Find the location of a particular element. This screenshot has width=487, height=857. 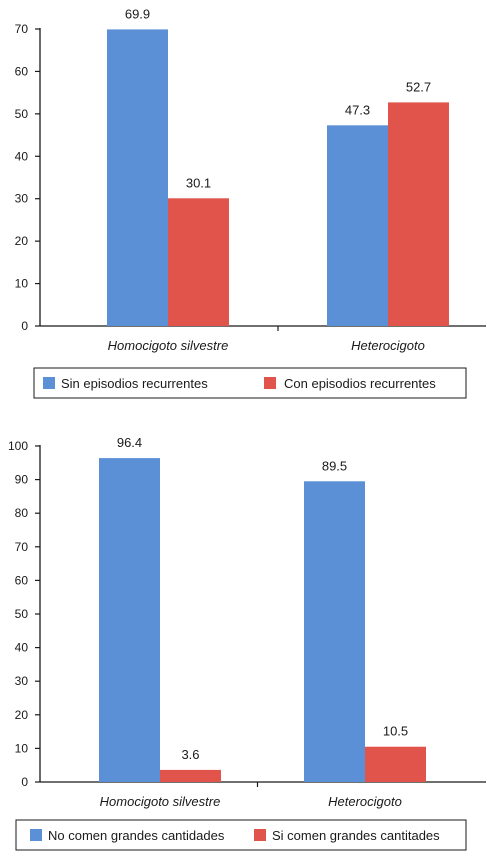

y-tick-label: 100 is located at coordinates (18, 446).